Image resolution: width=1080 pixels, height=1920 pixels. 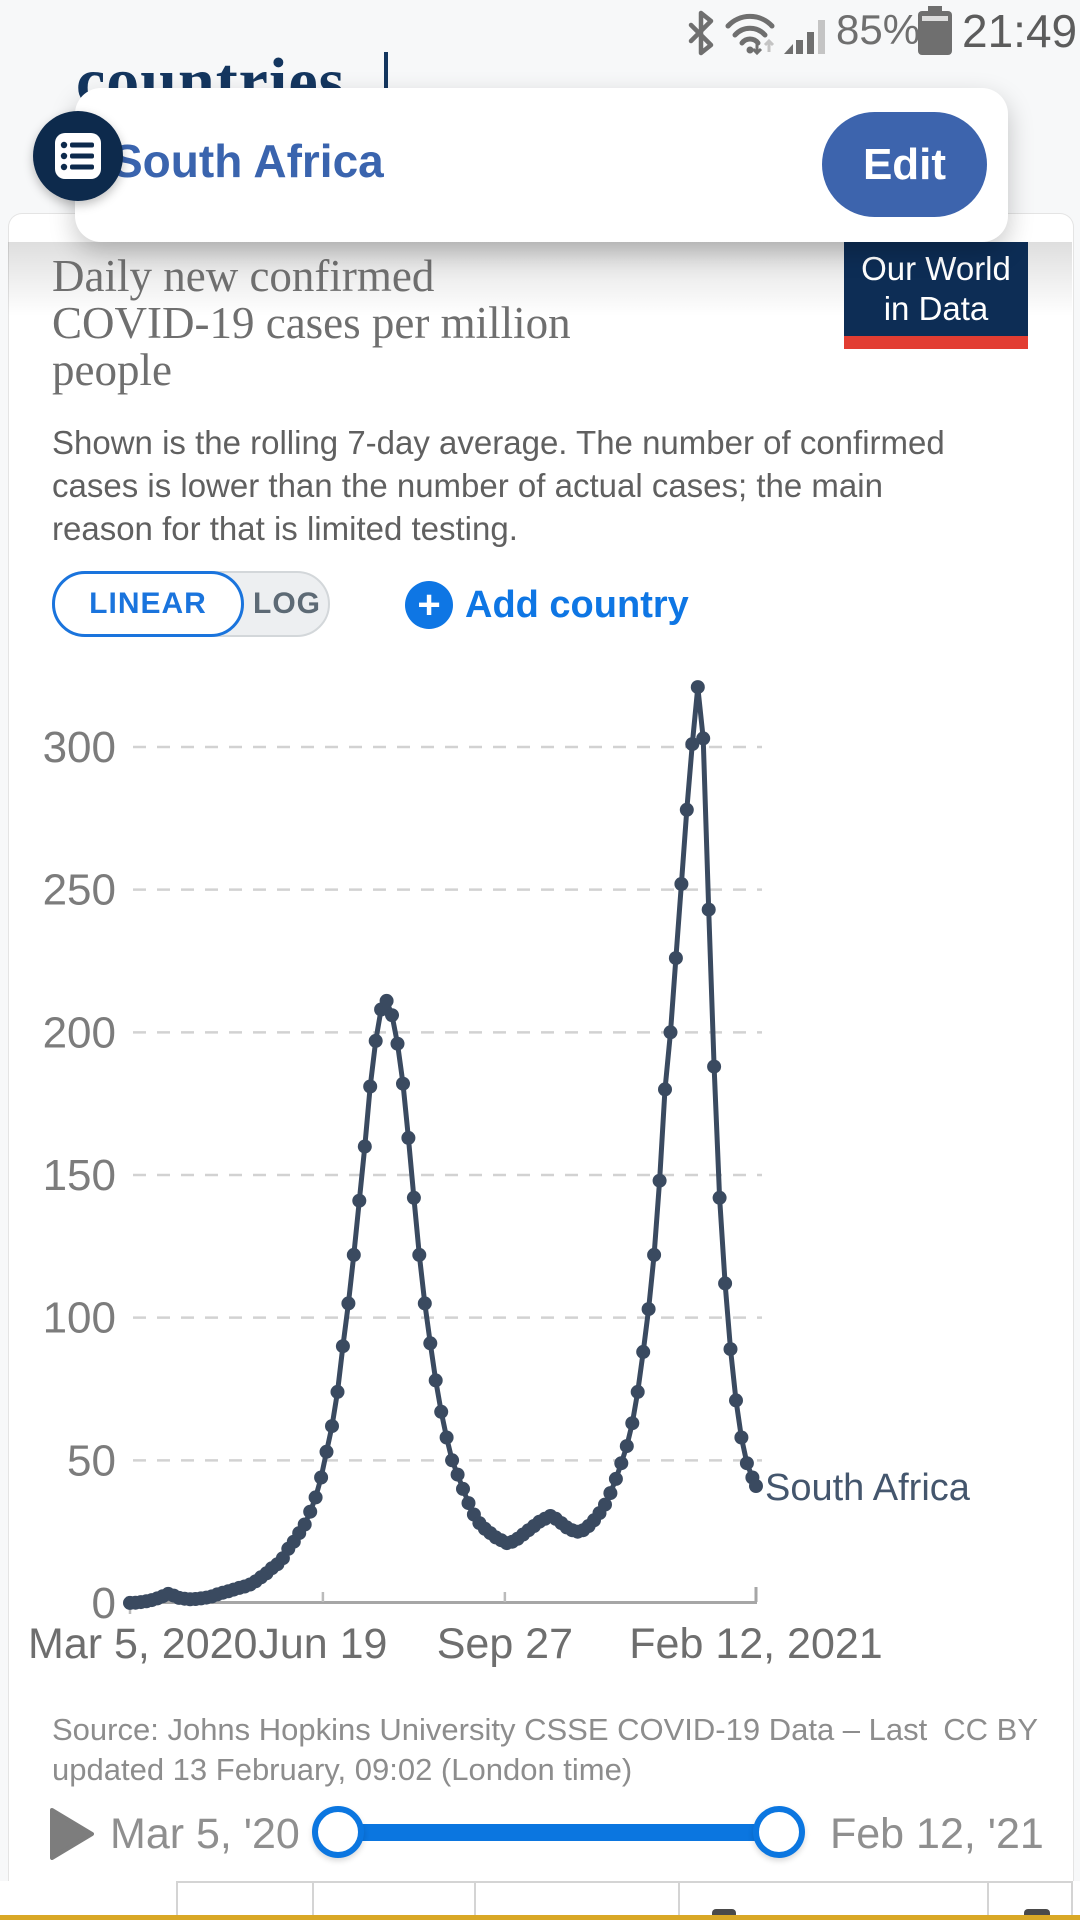 I want to click on clipped-text-glyph, so click(x=1037, y=1913).